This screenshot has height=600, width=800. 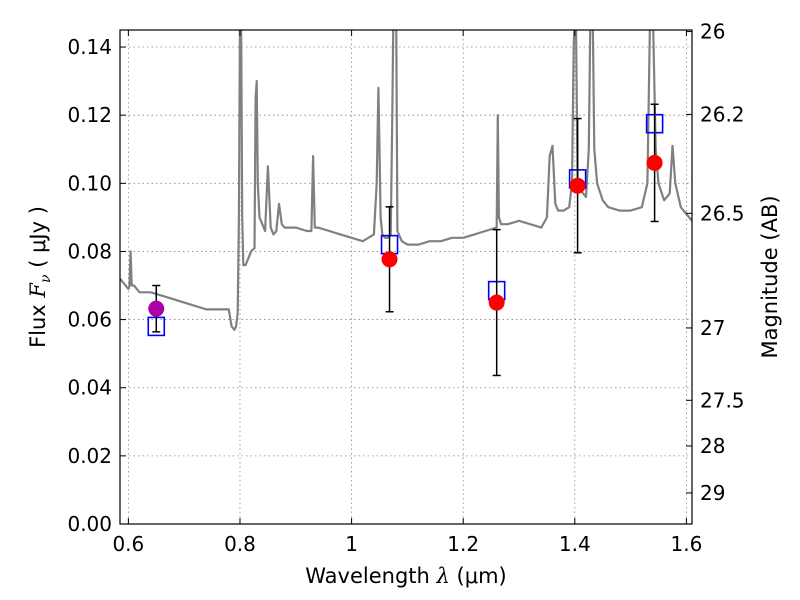 I want to click on mag-tick-label: 29, so click(x=712, y=493).